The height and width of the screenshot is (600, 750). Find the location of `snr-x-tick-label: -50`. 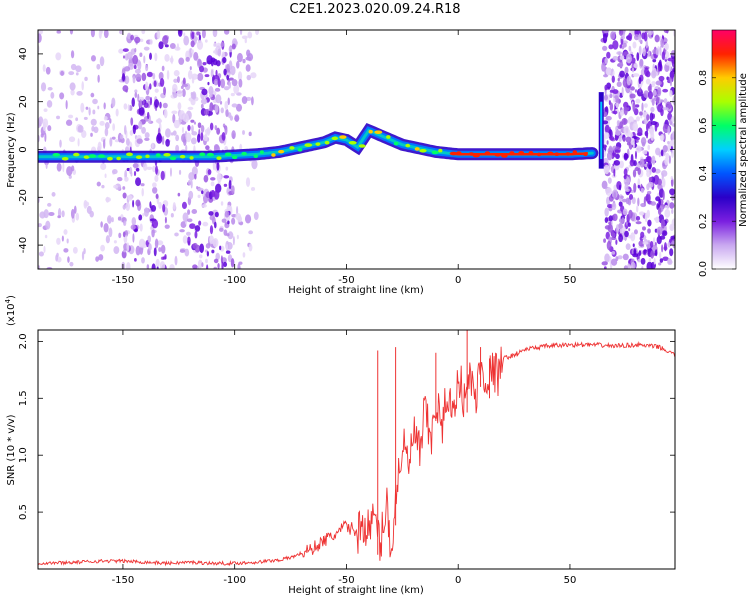

snr-x-tick-label: -50 is located at coordinates (346, 580).